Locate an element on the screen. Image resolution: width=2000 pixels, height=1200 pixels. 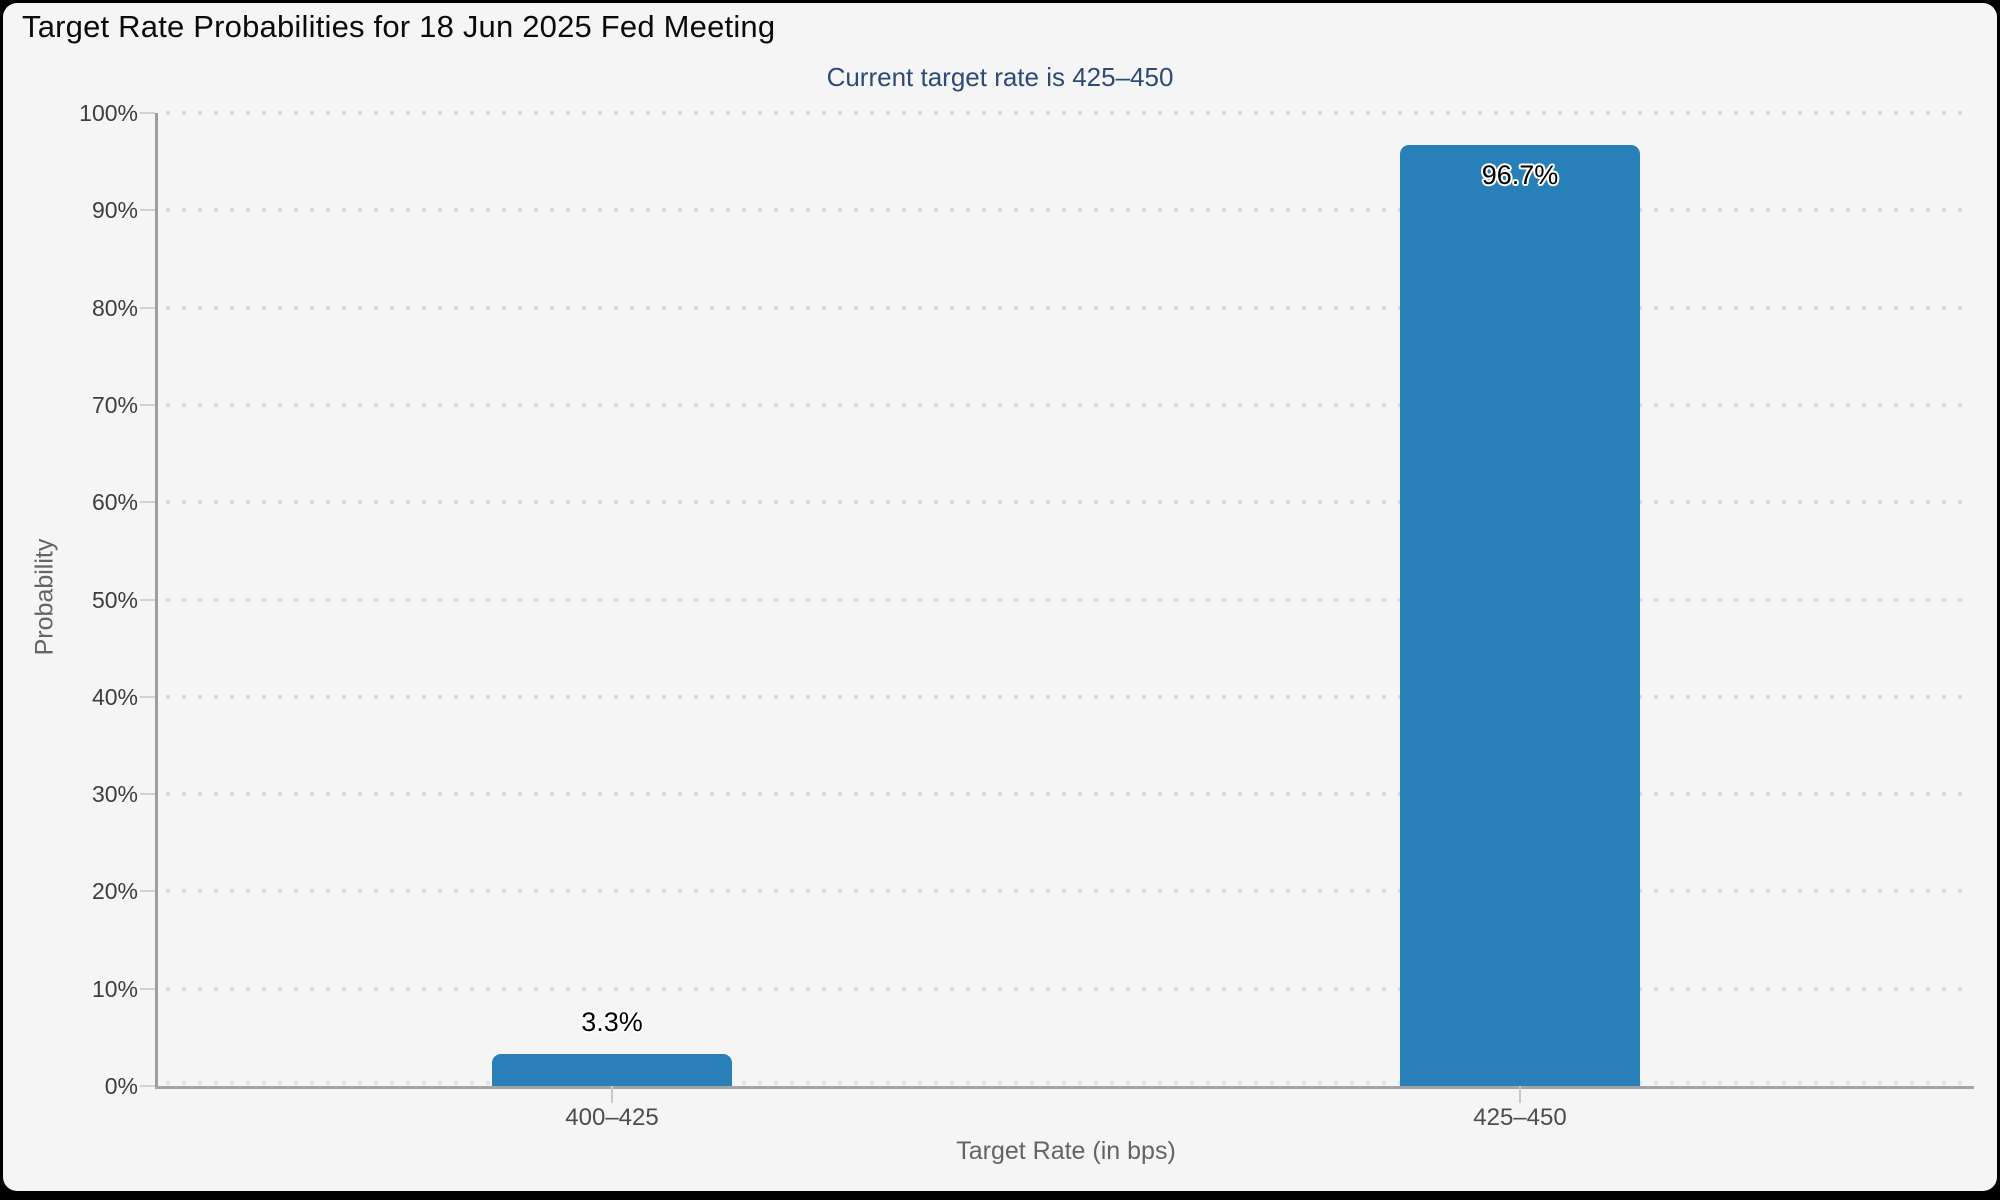
y-tick-label: 100% is located at coordinates (108, 113).